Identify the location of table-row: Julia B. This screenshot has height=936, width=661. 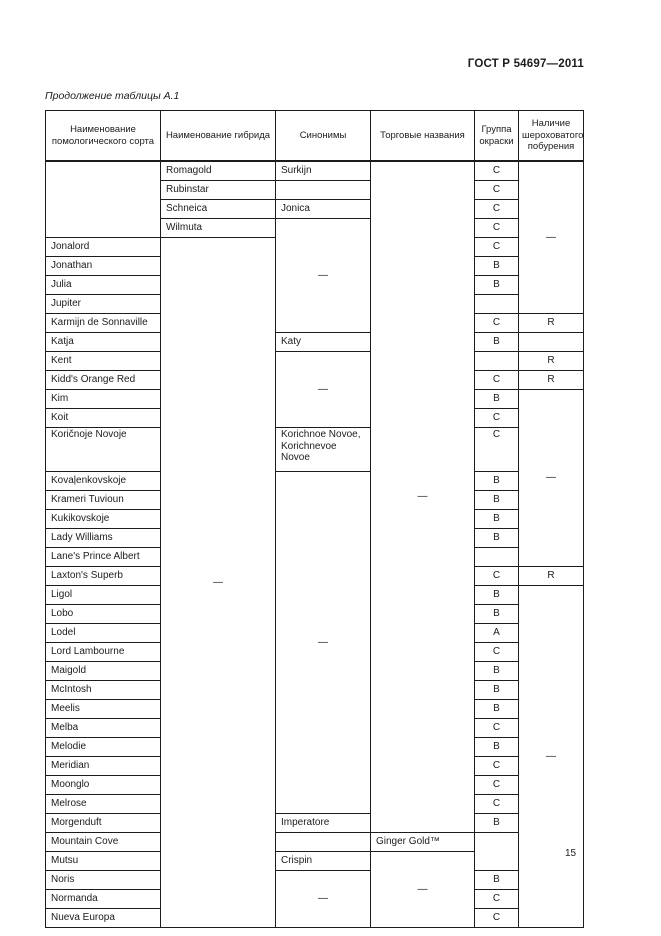
(314, 285).